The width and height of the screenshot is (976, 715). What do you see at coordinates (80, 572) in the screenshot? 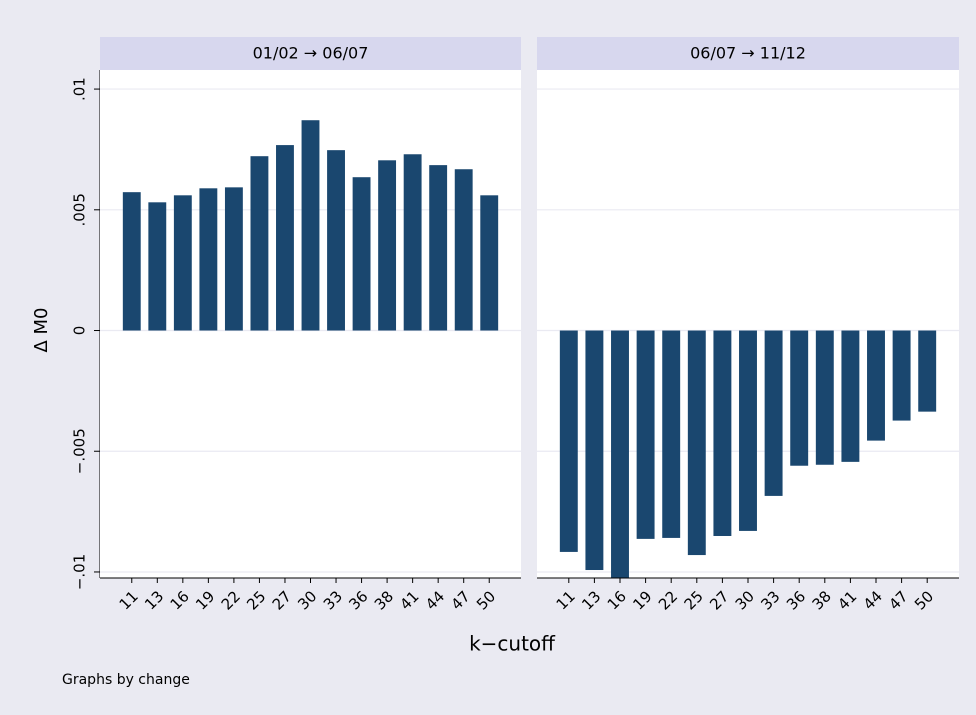
I see `y-tick-label: −.01` at bounding box center [80, 572].